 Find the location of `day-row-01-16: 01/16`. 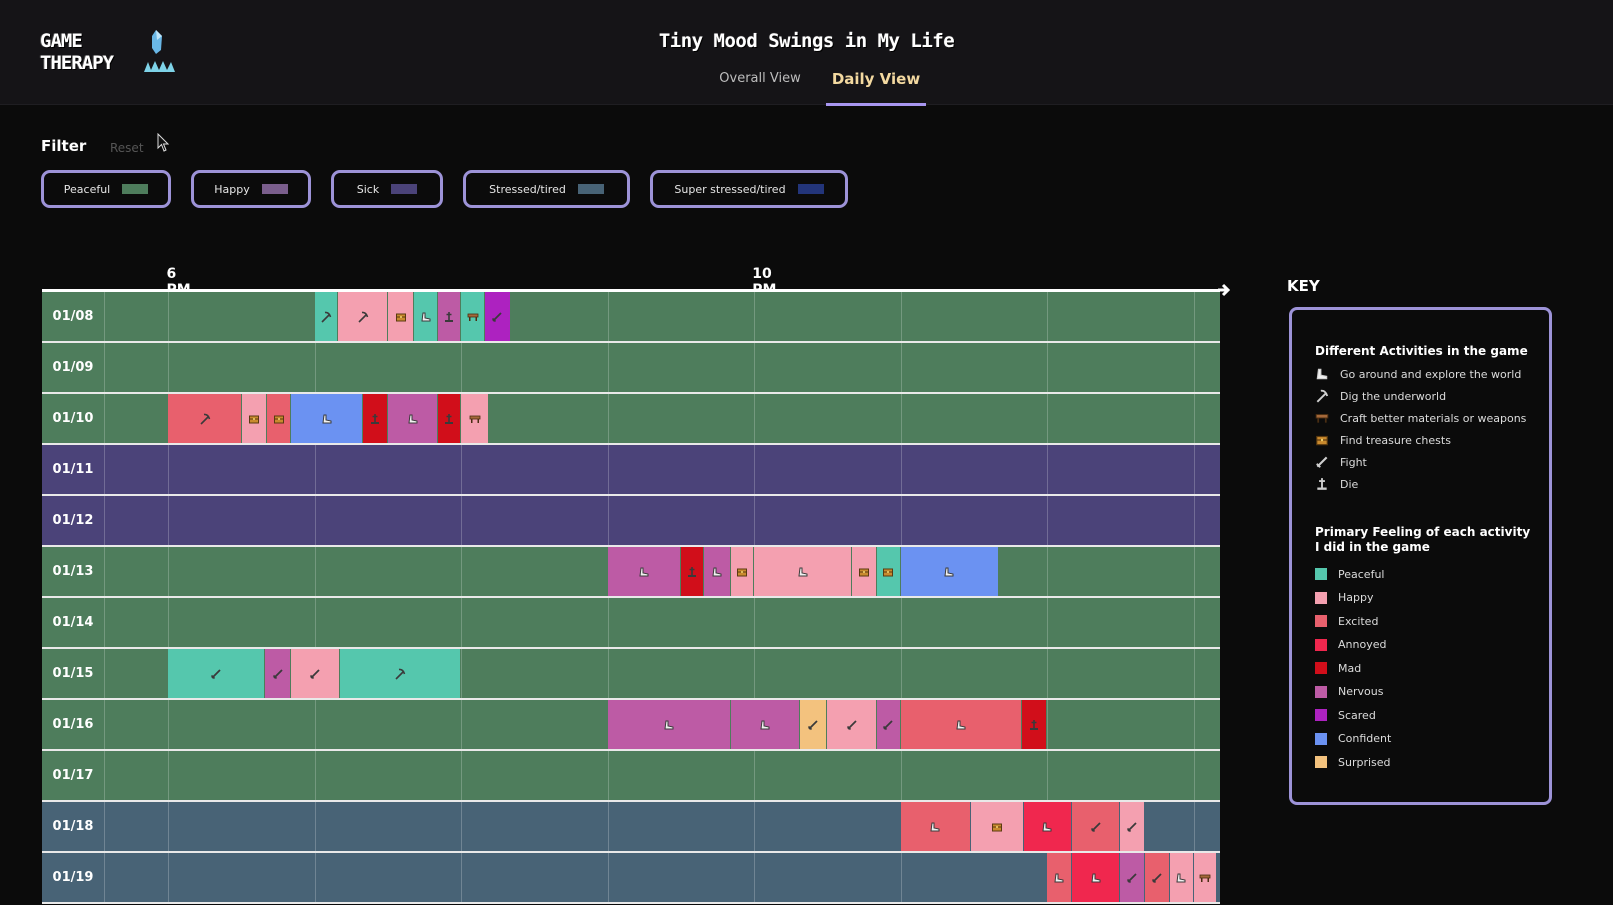

day-row-01-16: 01/16 is located at coordinates (631, 725).